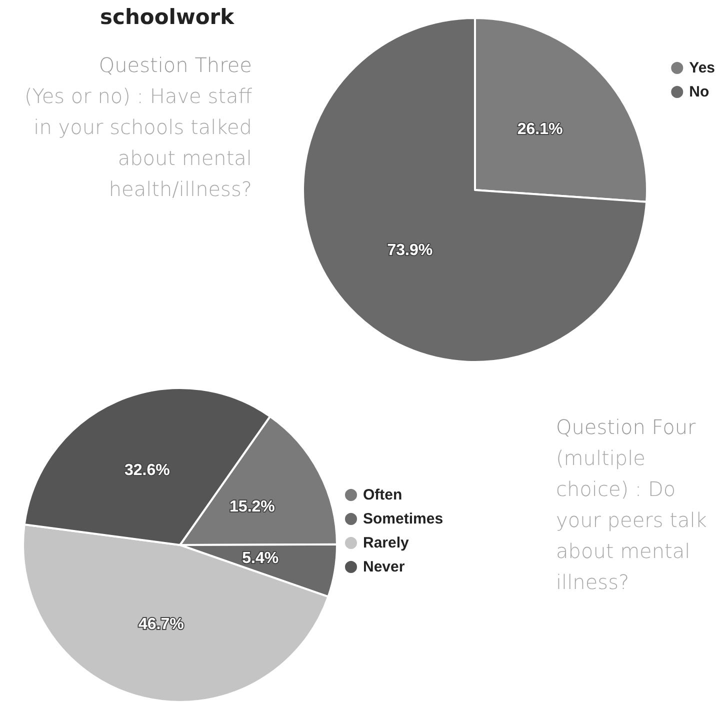 The width and height of the screenshot is (722, 702). What do you see at coordinates (386, 543) in the screenshot?
I see `legend-label: Rarely` at bounding box center [386, 543].